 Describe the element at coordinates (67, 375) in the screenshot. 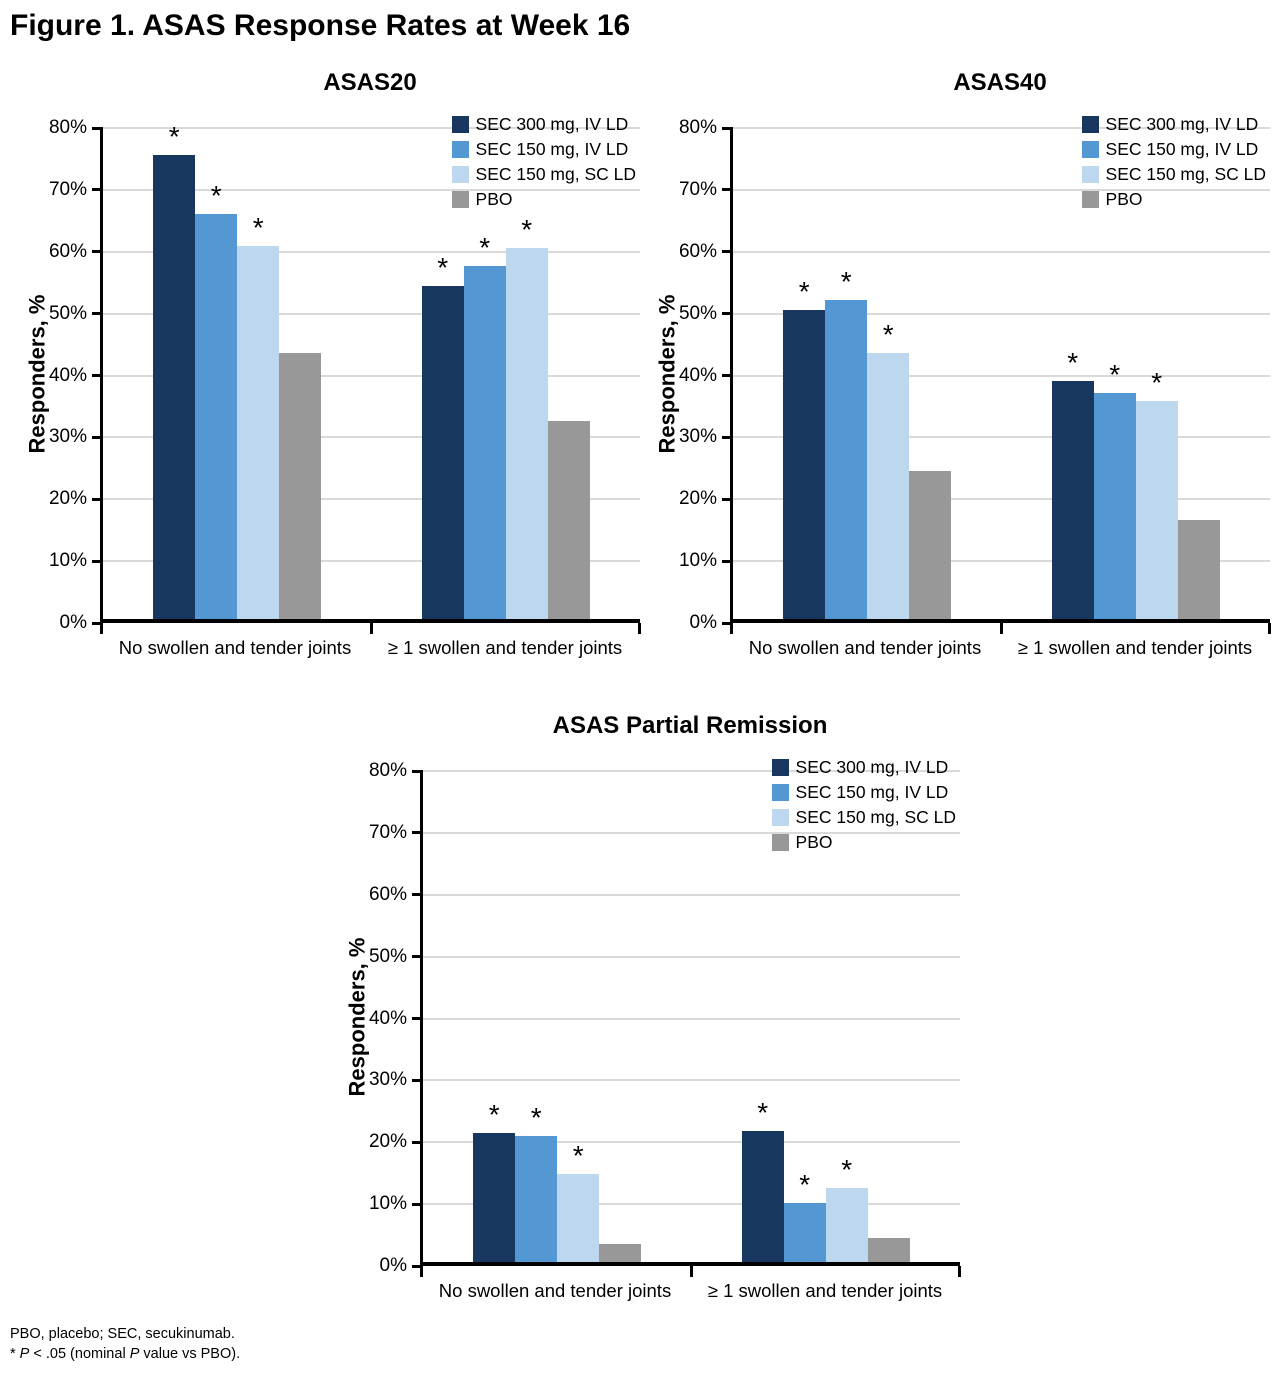

I see `y-tick-label-40: 40%` at that location.